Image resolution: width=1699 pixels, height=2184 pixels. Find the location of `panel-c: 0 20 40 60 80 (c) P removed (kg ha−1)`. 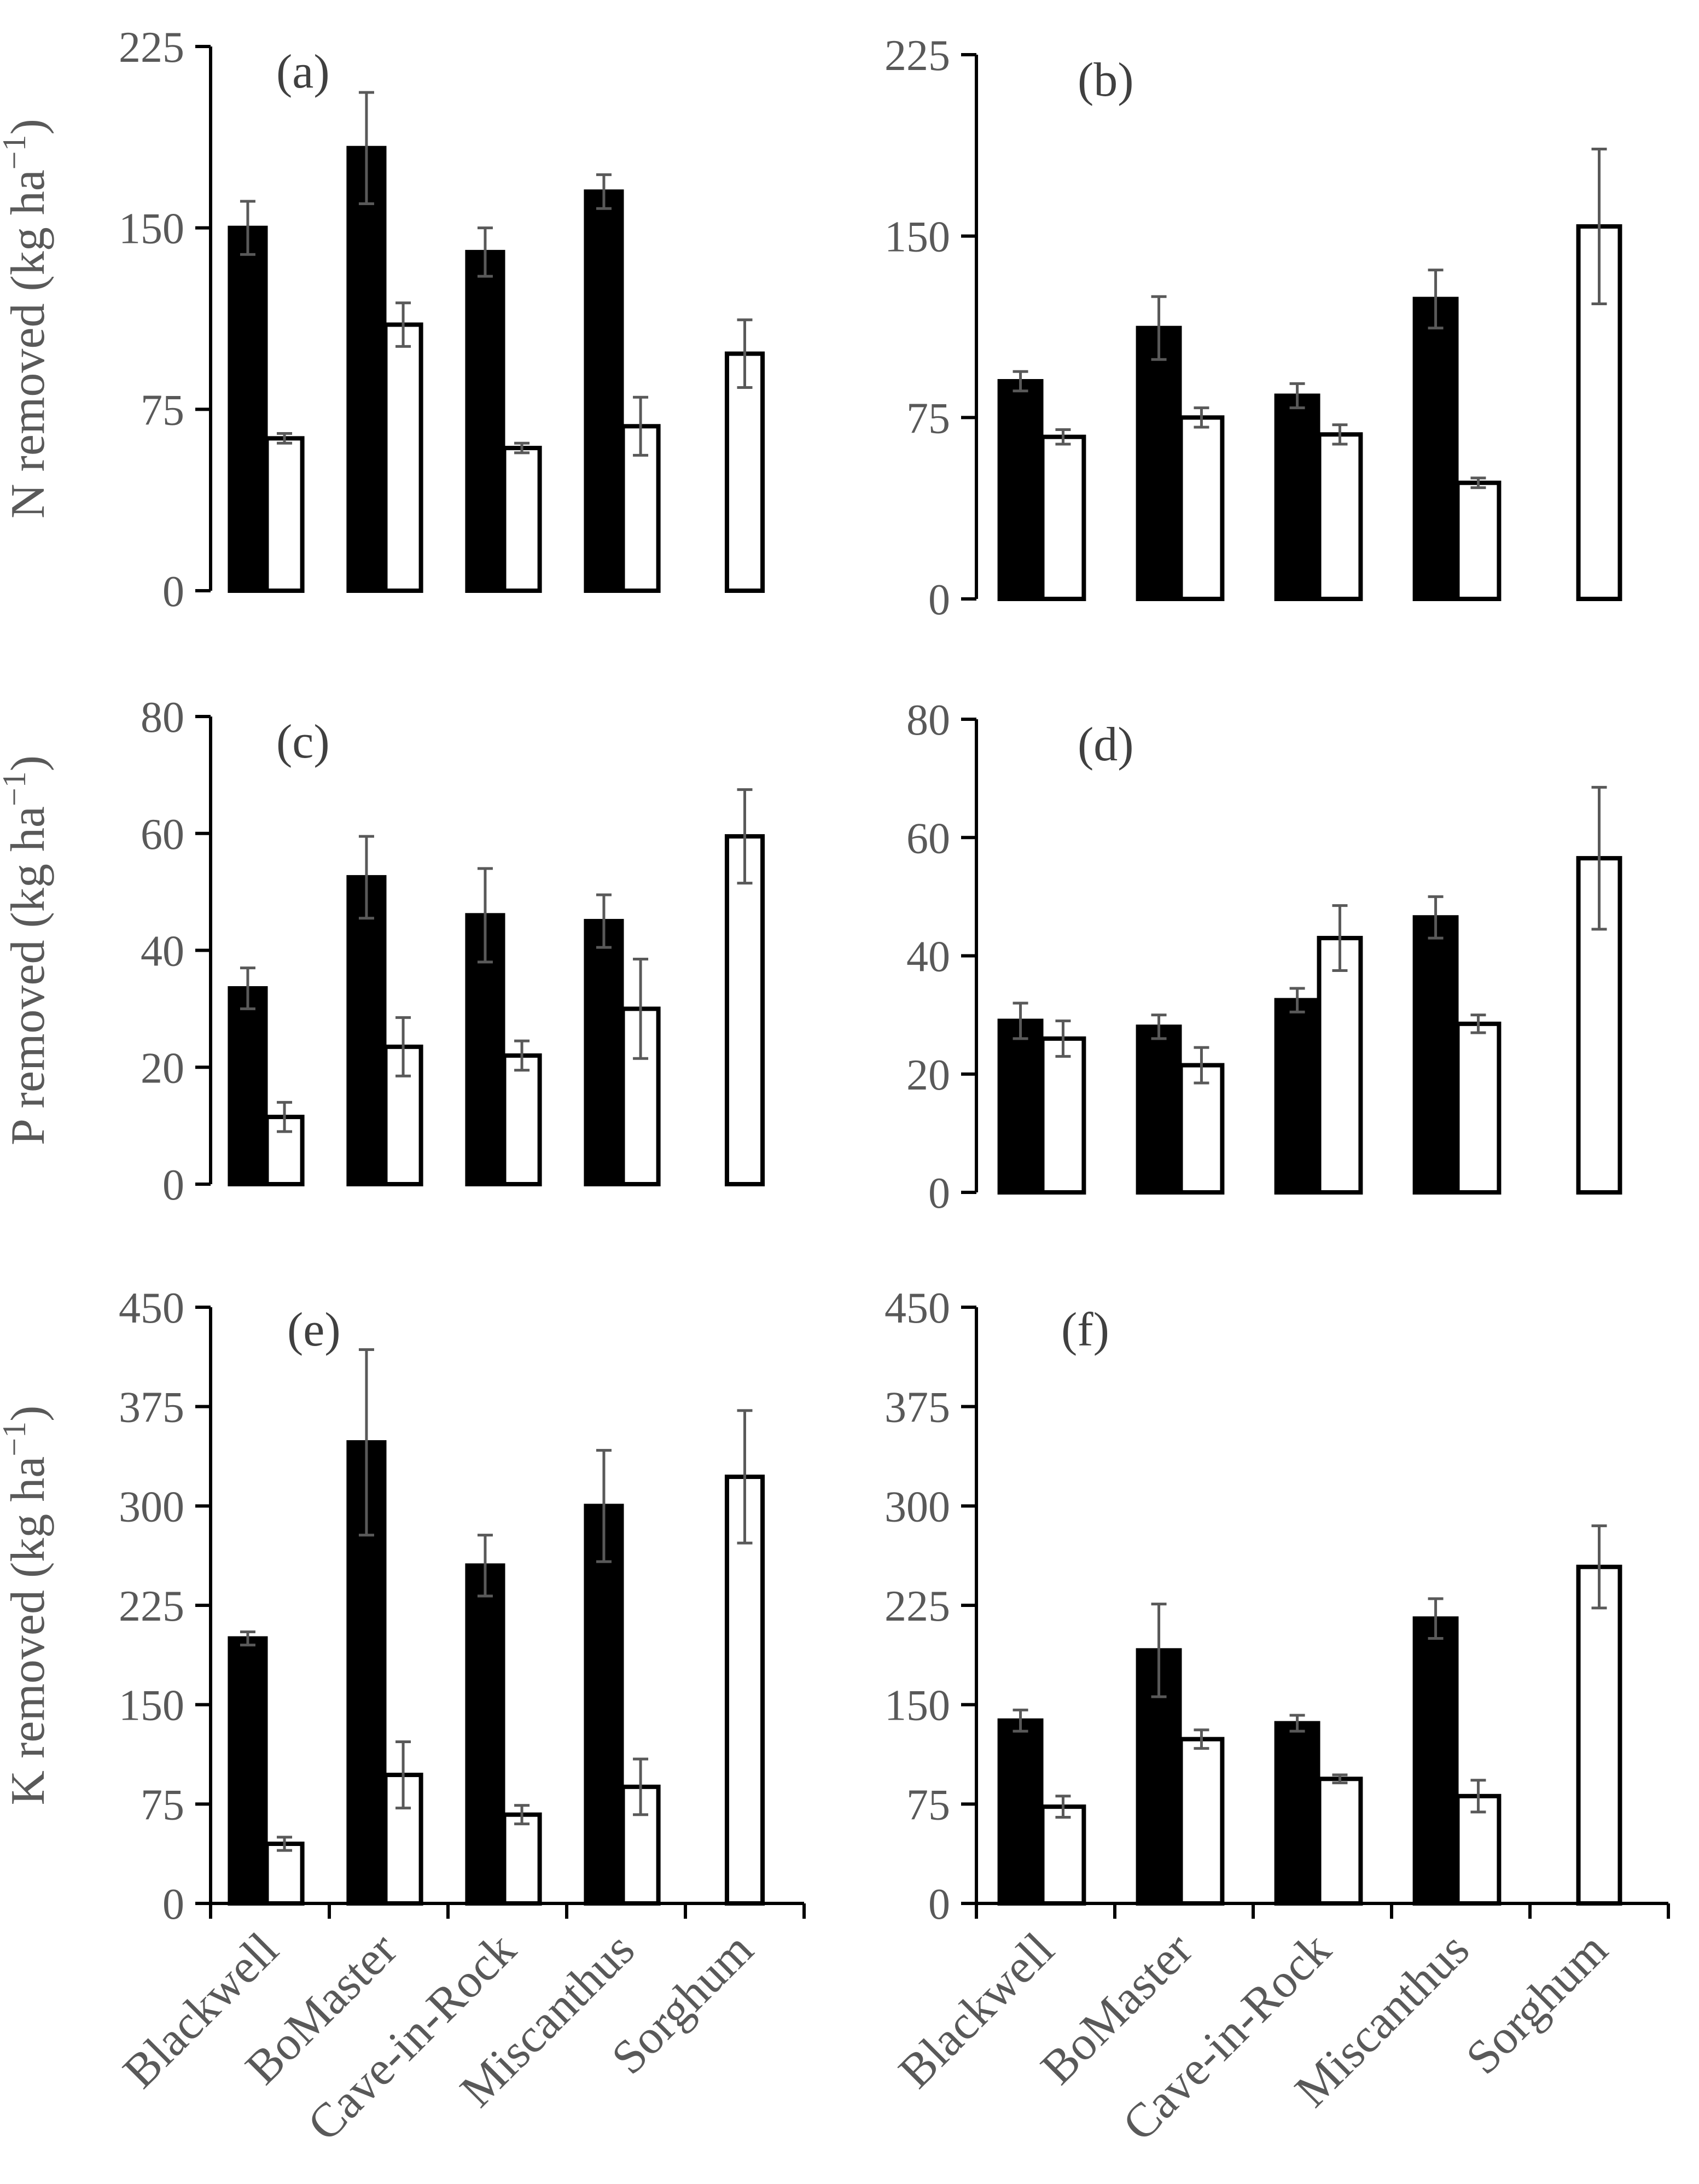

panel-c: 0 20 40 60 80 (c) P removed (kg ha−1) is located at coordinates (383, 951).